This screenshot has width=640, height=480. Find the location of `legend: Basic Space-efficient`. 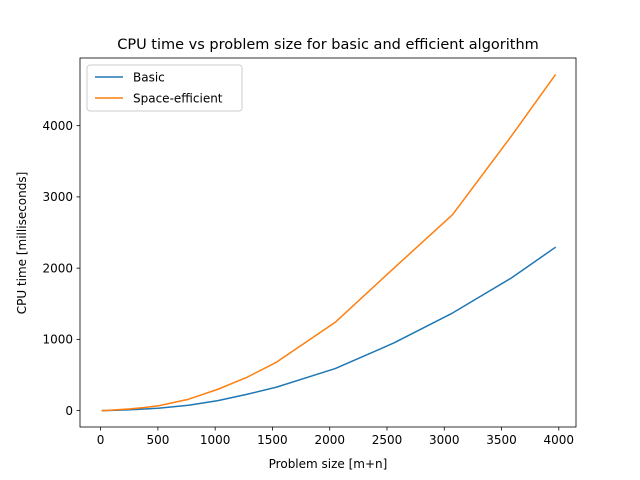

legend: Basic Space-efficient is located at coordinates (164, 88).